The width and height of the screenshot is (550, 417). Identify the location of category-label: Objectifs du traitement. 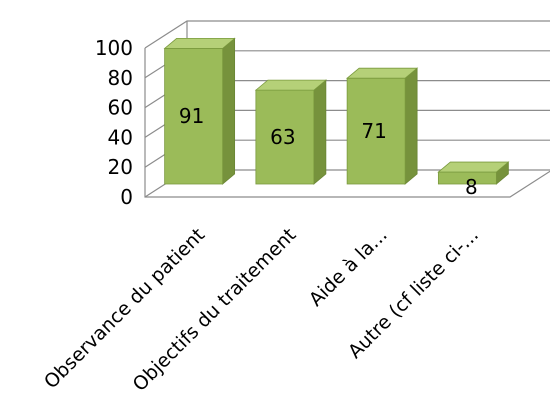
(215, 310).